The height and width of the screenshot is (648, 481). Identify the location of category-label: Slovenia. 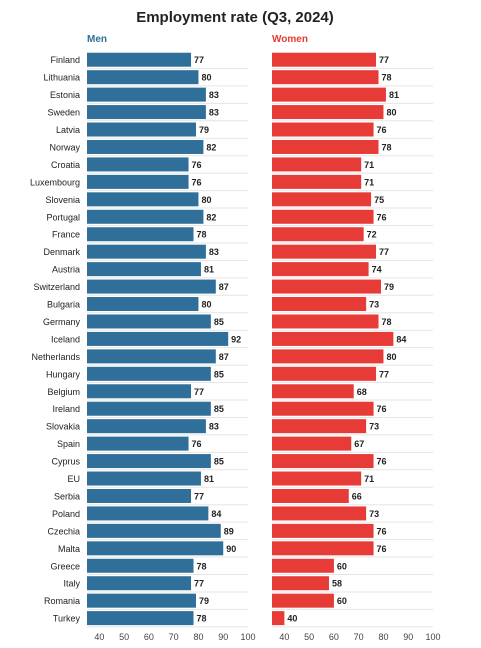
(62, 200).